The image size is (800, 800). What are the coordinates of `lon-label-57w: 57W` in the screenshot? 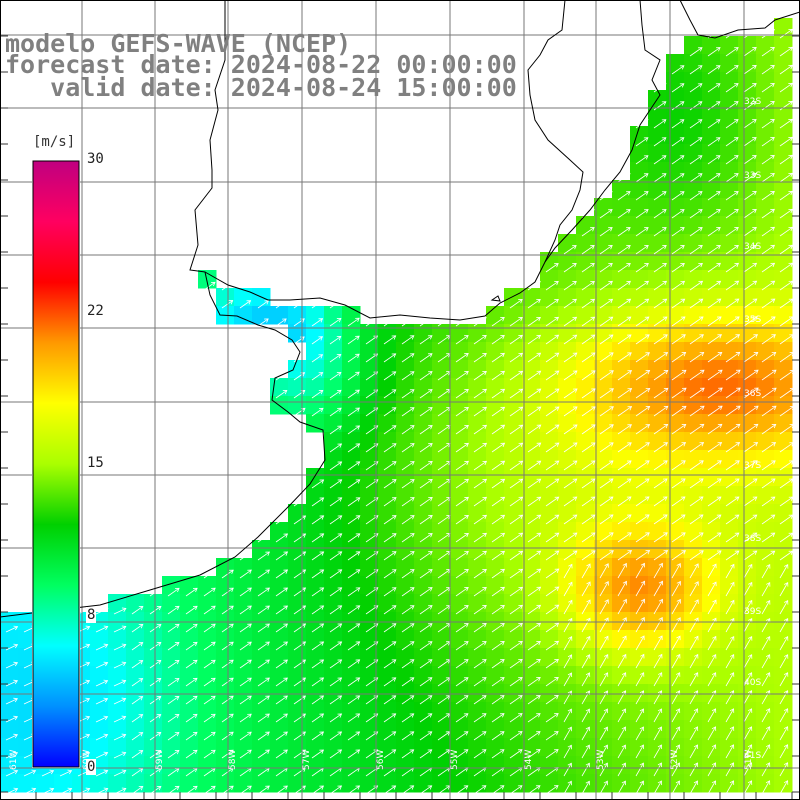 It's located at (307, 760).